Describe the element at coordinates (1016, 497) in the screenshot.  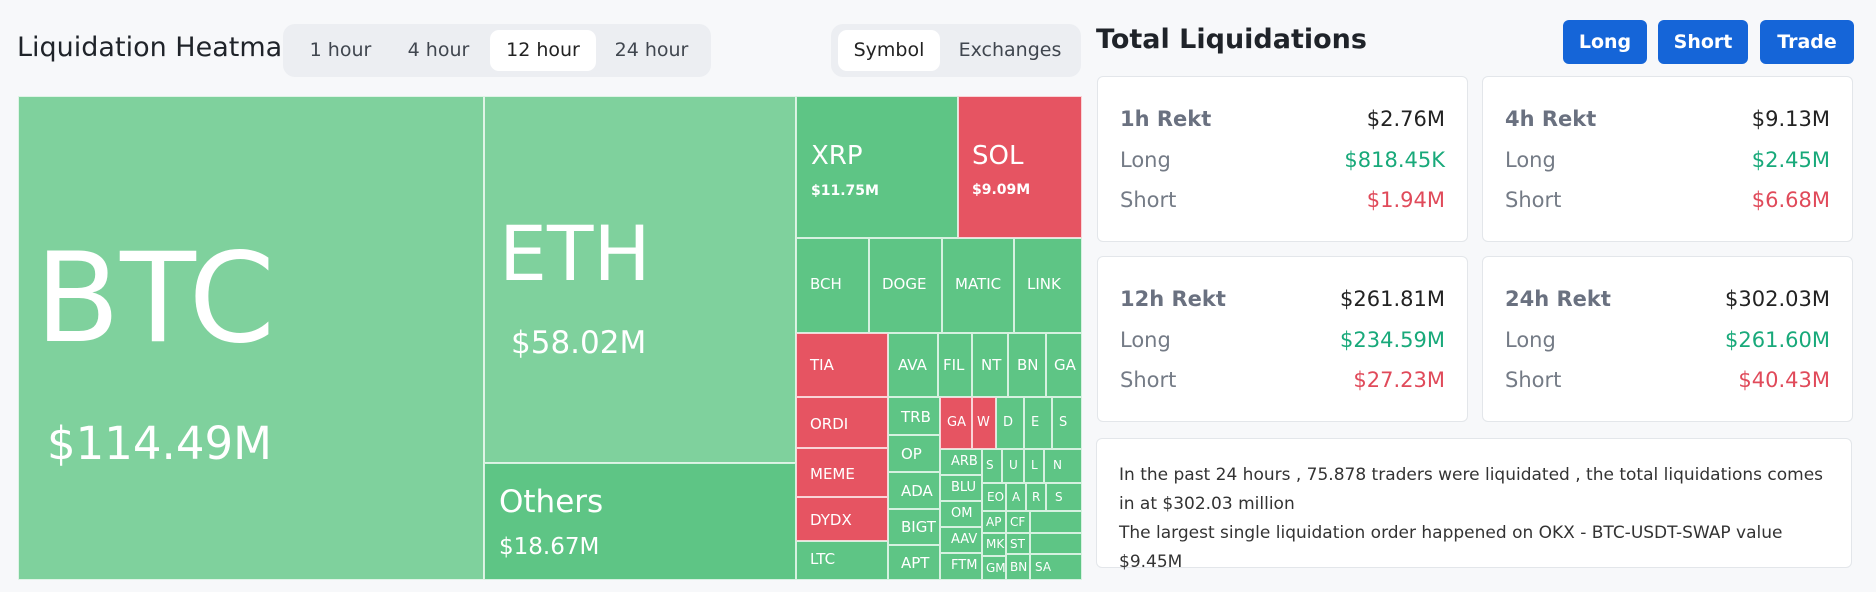
I see `tile-a: A` at that location.